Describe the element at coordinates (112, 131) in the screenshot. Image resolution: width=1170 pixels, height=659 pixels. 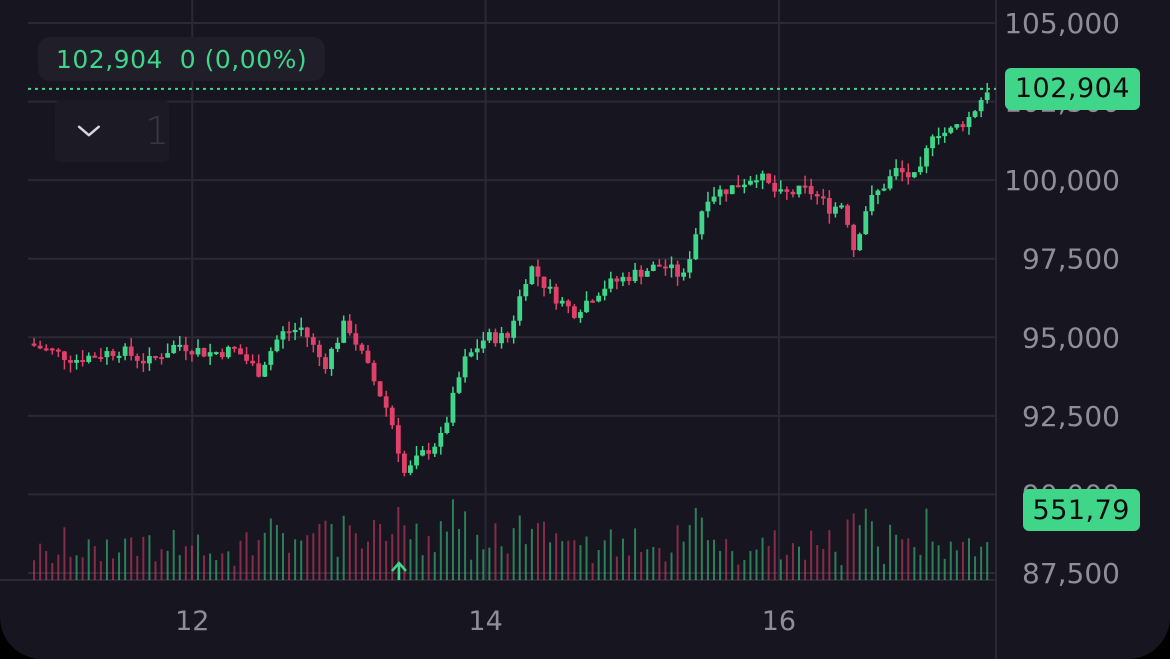
I see `indicator-collapse-button: 1` at that location.